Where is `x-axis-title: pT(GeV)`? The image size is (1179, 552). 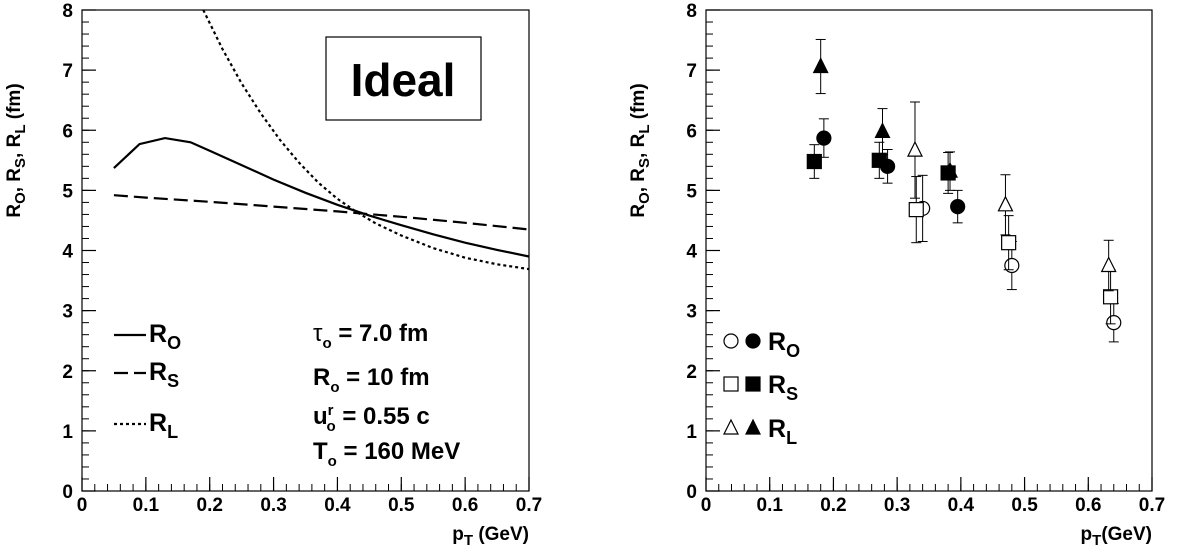 x-axis-title: pT(GeV) is located at coordinates (1116, 536).